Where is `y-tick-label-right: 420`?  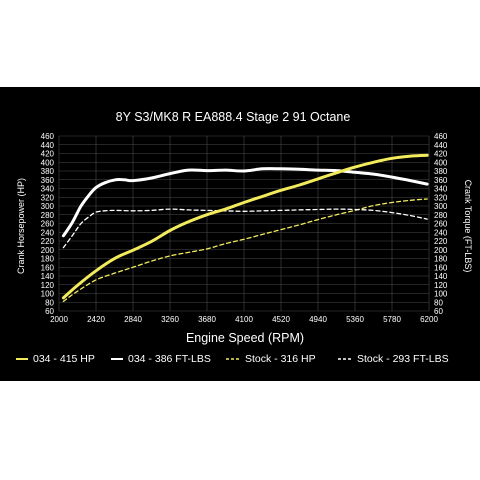 y-tick-label-right: 420 is located at coordinates (441, 154).